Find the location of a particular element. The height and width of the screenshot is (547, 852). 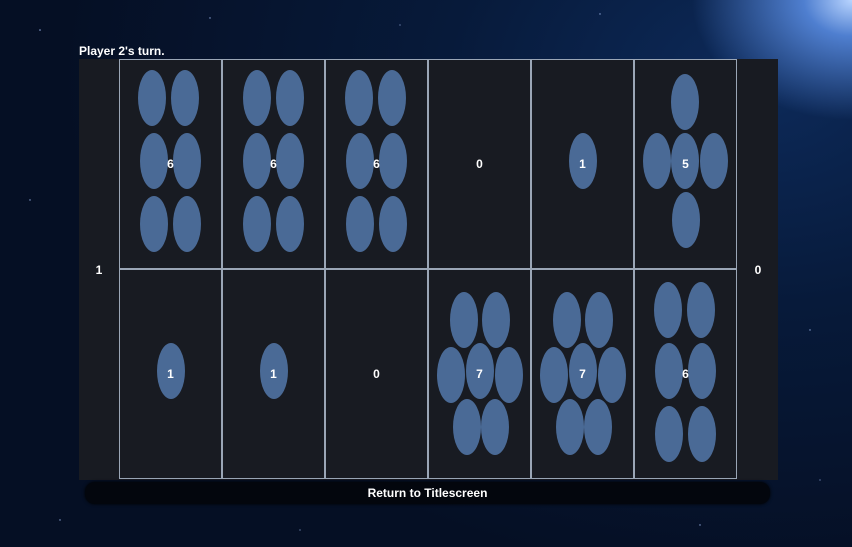

pit-top-2: 6 is located at coordinates (273, 164).